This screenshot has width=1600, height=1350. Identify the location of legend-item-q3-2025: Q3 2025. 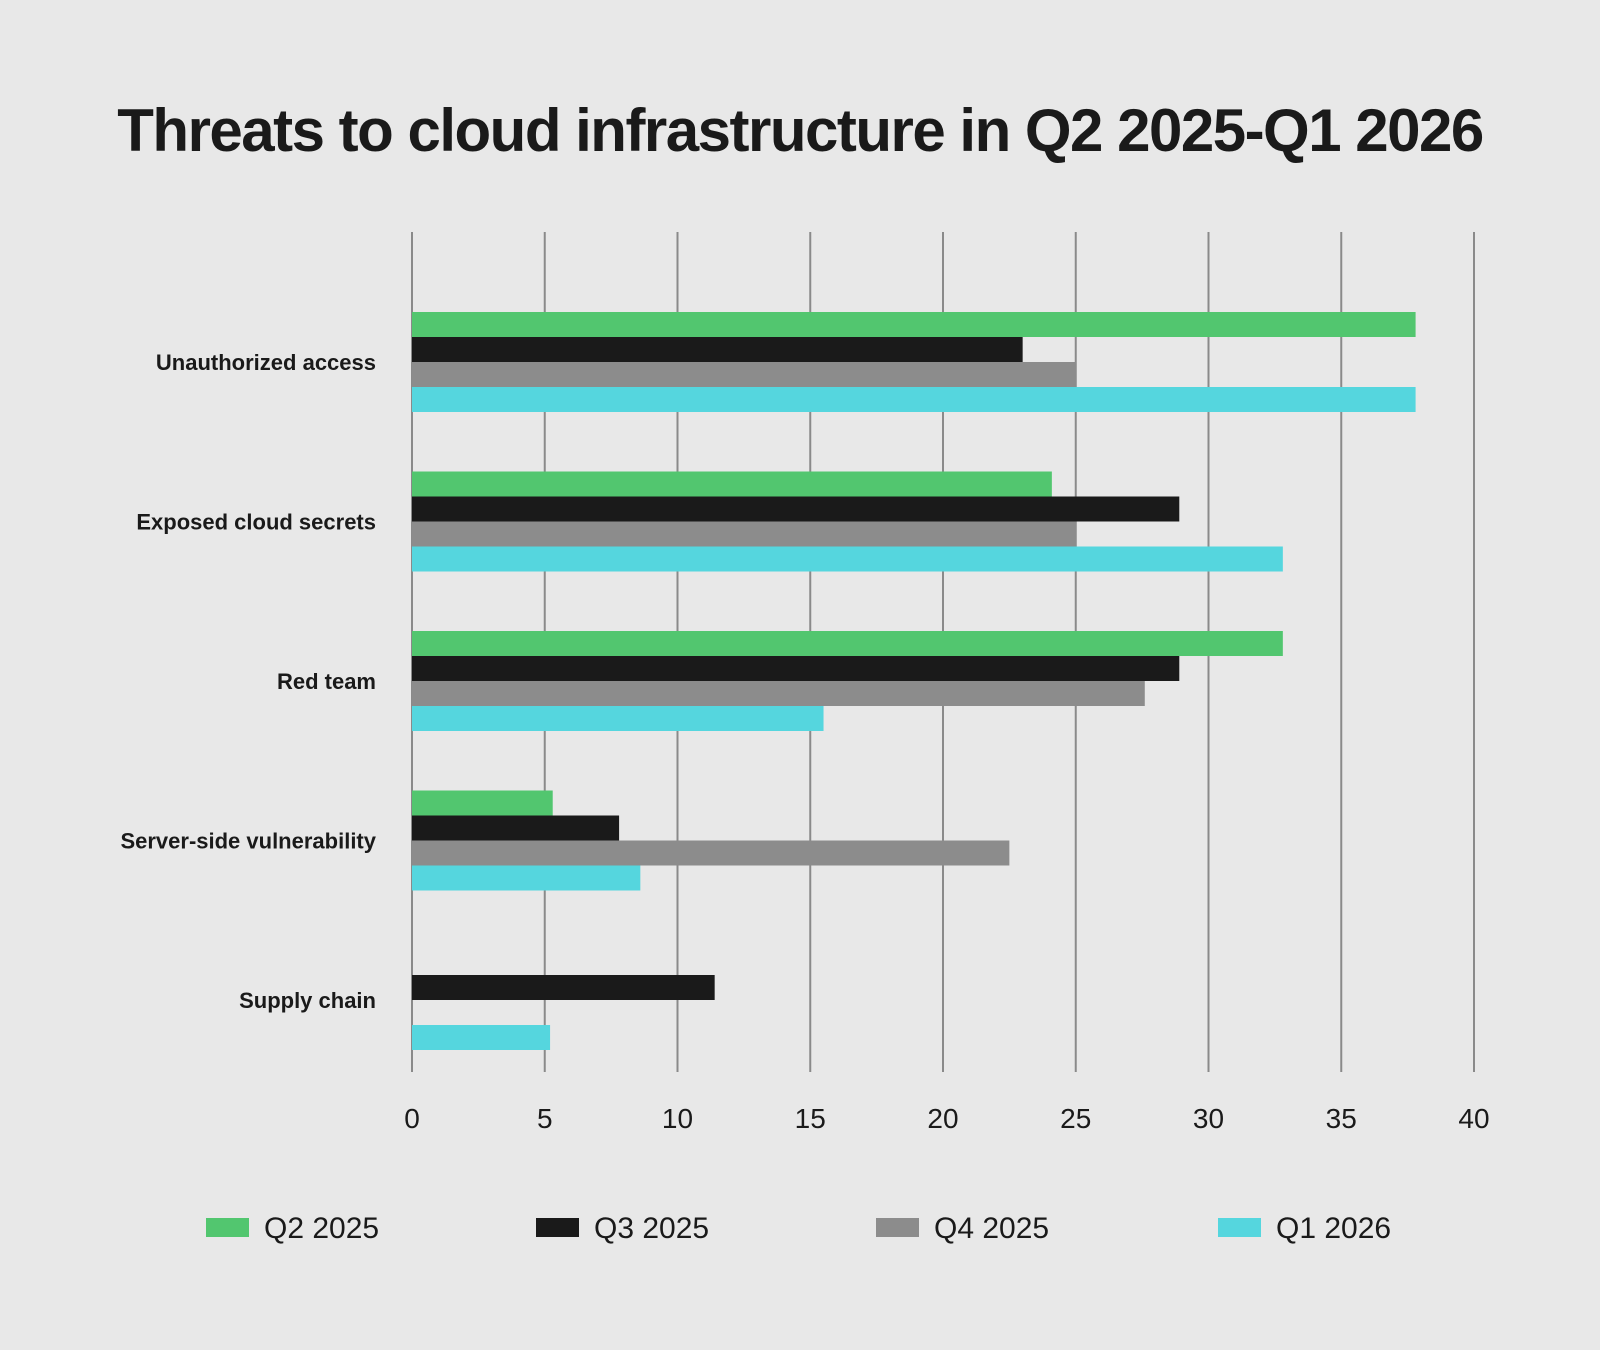
(622, 1228).